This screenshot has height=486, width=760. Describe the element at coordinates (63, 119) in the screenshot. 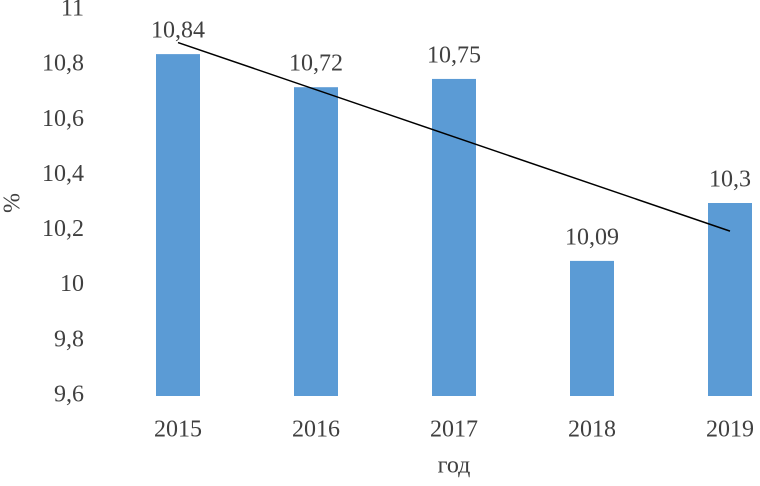

I see `y-tick-label: 10,6` at that location.